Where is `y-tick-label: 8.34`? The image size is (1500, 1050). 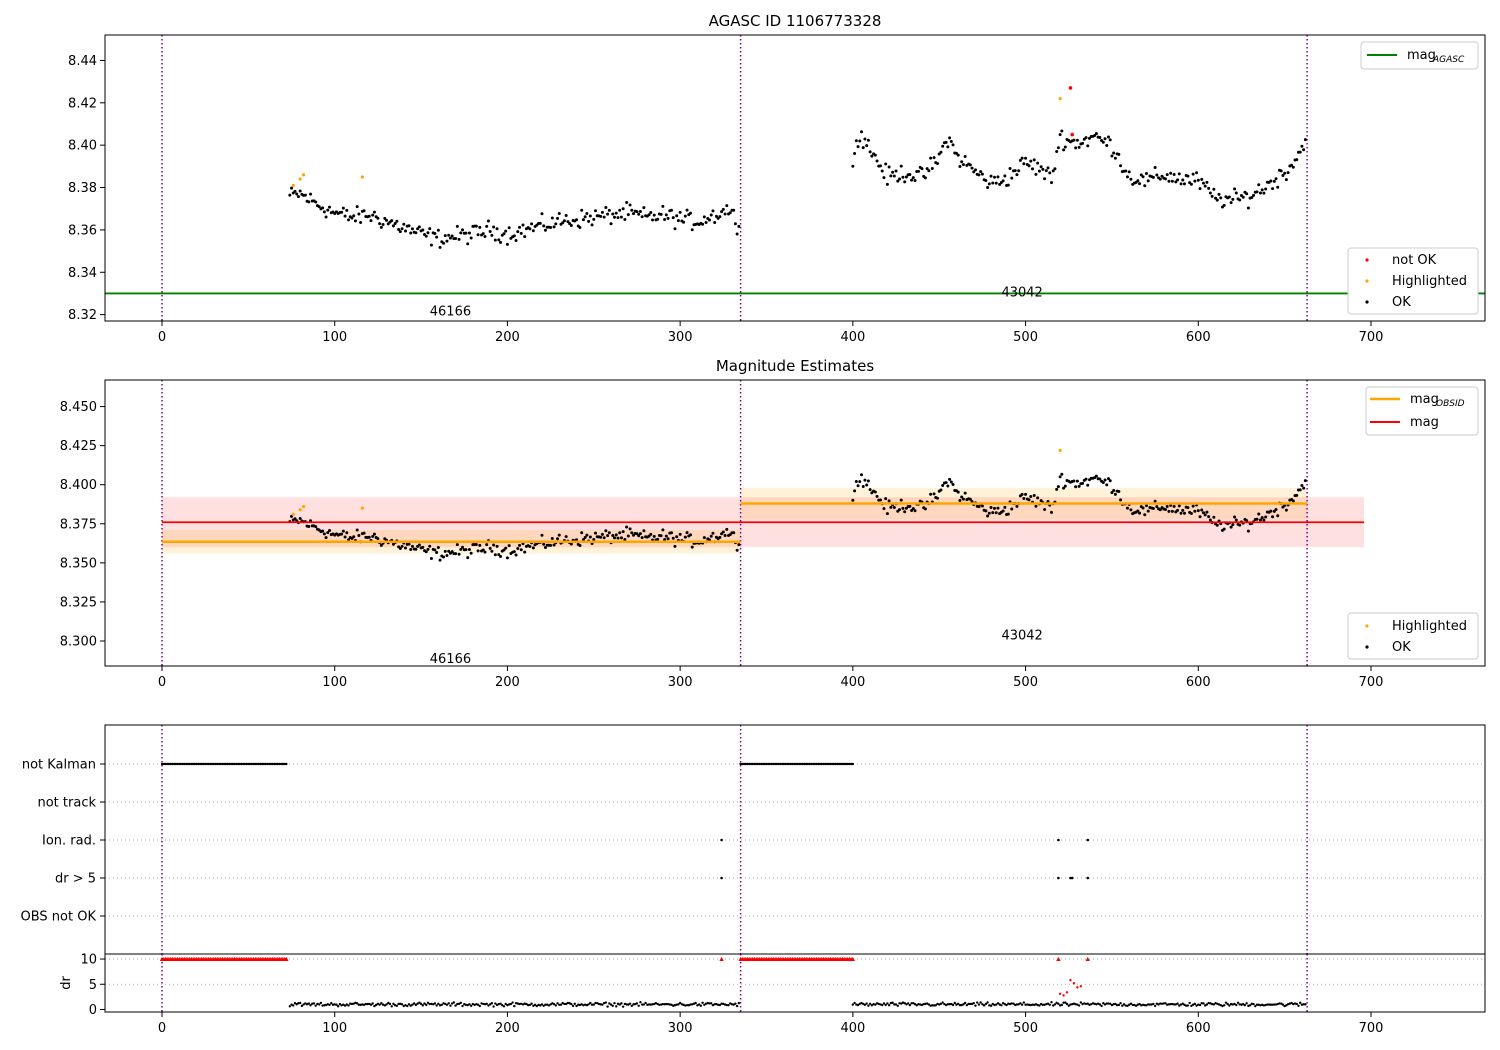
y-tick-label: 8.34 is located at coordinates (82, 273).